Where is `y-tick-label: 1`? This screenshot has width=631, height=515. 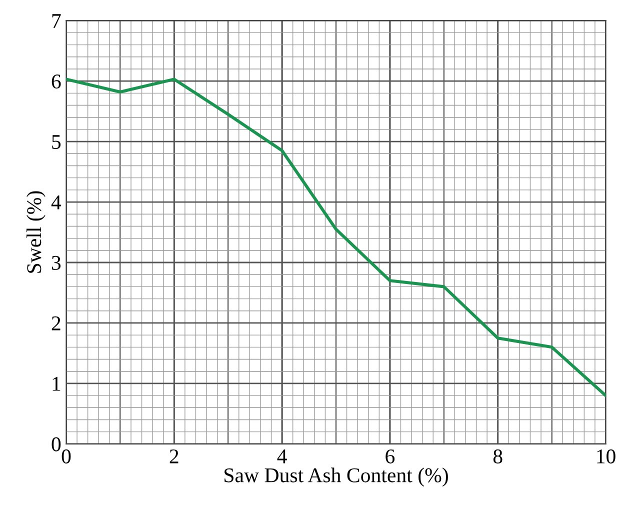
y-tick-label: 1 is located at coordinates (56, 383).